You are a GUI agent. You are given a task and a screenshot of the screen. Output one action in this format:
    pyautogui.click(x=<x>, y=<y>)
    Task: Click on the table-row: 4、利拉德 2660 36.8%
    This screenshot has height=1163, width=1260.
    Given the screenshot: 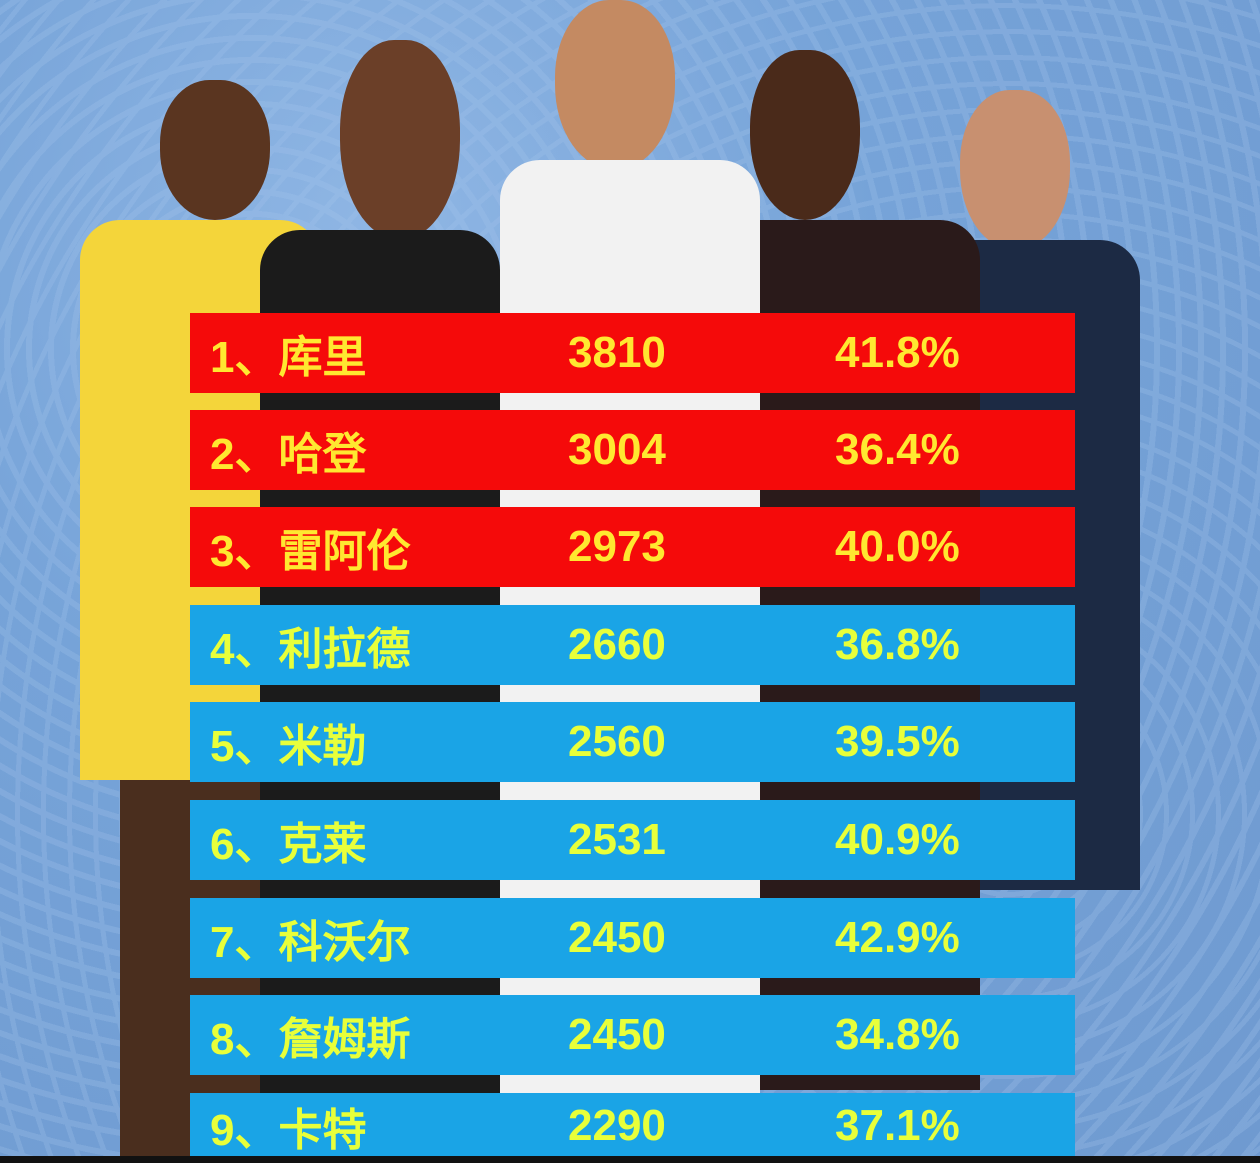 What is the action you would take?
    pyautogui.click(x=632, y=645)
    